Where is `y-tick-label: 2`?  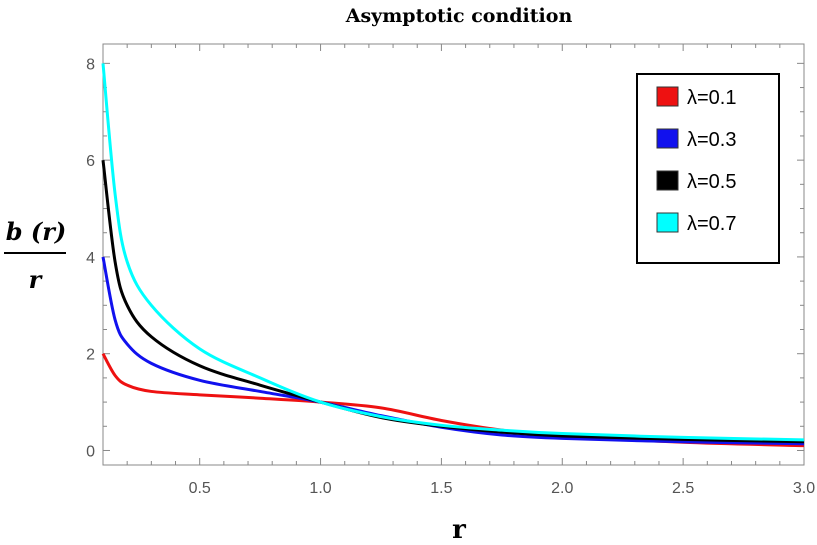 y-tick-label: 2 is located at coordinates (90, 355).